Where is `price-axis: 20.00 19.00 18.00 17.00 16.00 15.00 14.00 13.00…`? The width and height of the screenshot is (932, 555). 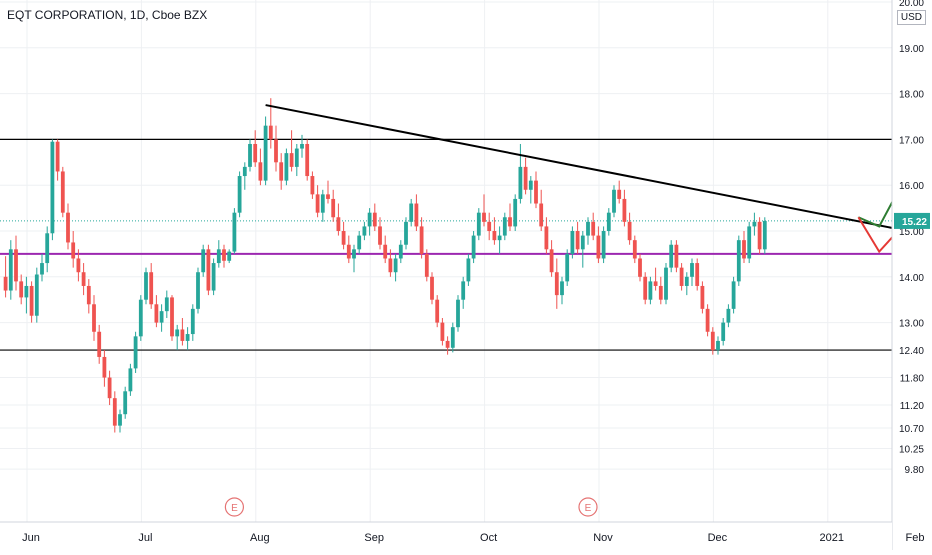 price-axis: 20.00 19.00 18.00 17.00 16.00 15.00 14.00 13.00… is located at coordinates (911, 275).